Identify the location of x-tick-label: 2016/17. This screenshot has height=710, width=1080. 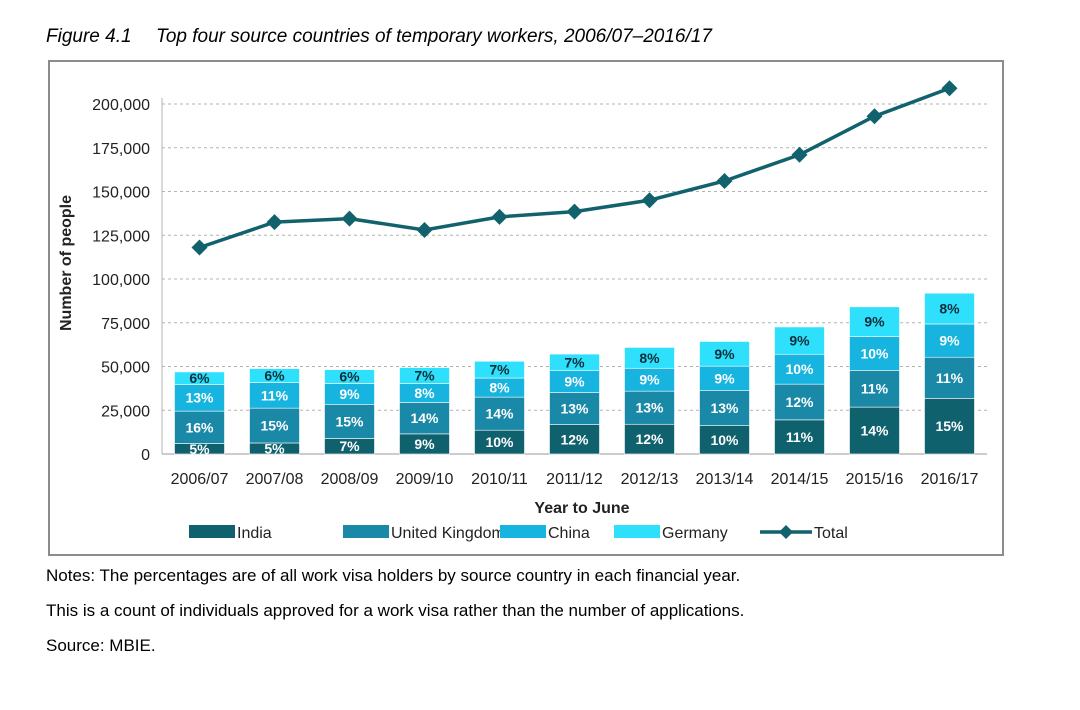
(950, 479).